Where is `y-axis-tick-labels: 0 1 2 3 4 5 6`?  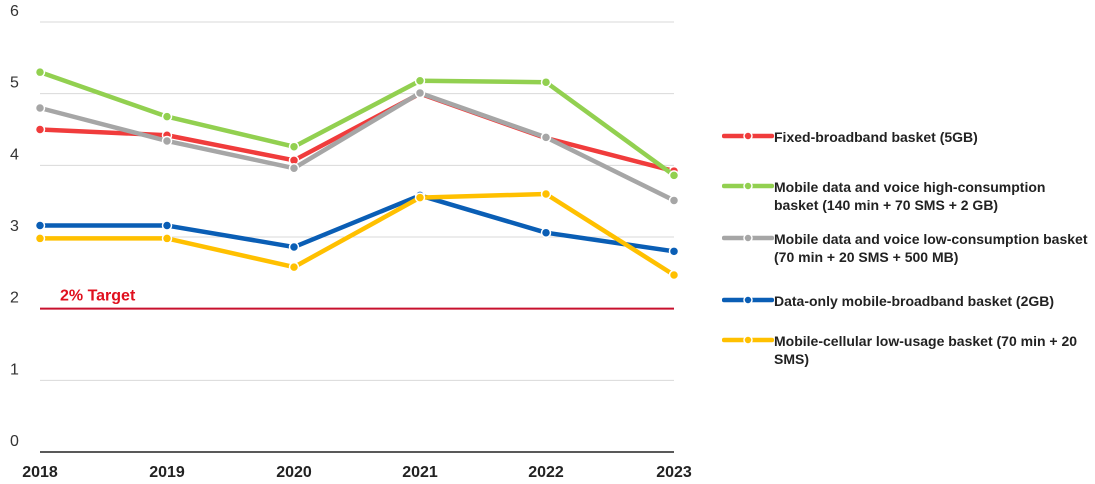 y-axis-tick-labels: 0 1 2 3 4 5 6 is located at coordinates (14, 226).